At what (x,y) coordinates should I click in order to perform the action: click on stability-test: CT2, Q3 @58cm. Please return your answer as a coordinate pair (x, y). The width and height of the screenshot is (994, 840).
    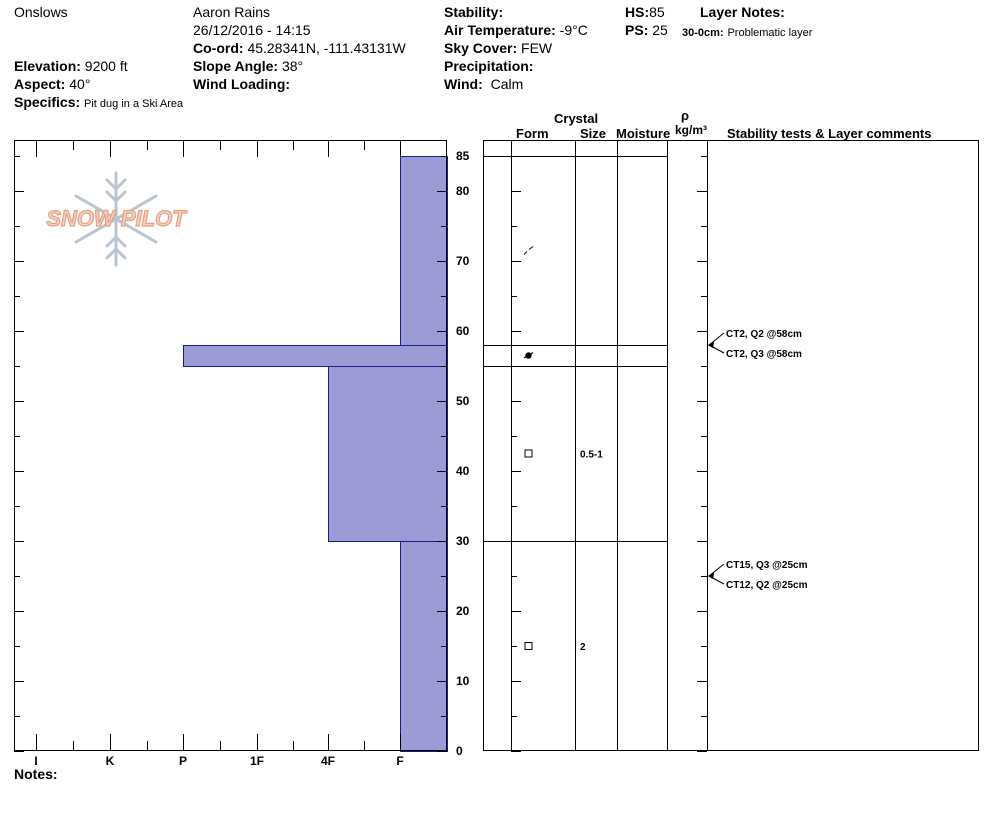
    Looking at the image, I should click on (755, 351).